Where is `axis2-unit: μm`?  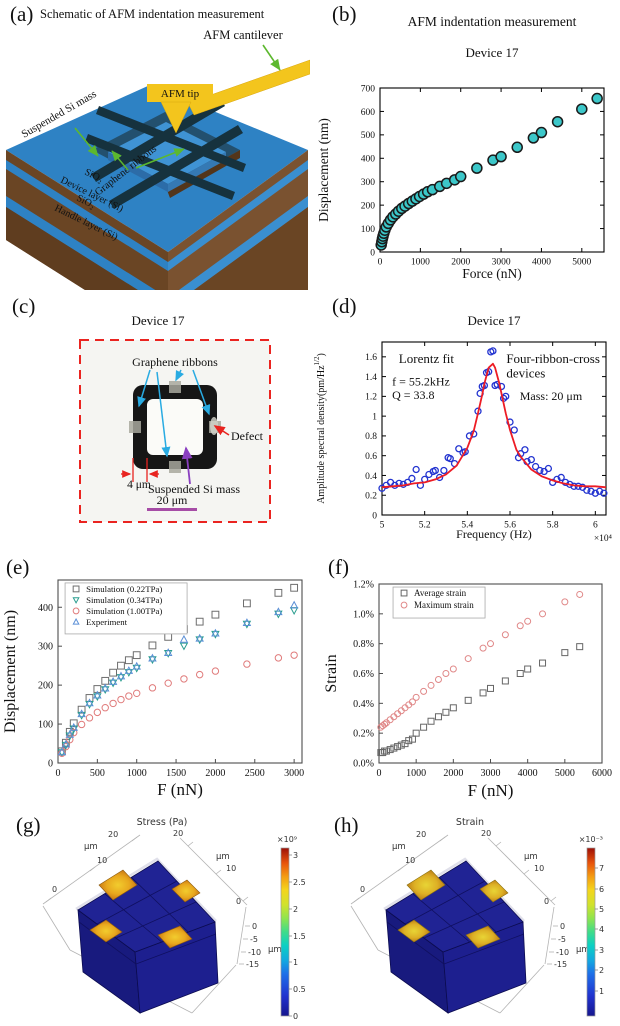
axis2-unit: μm is located at coordinates (223, 857).